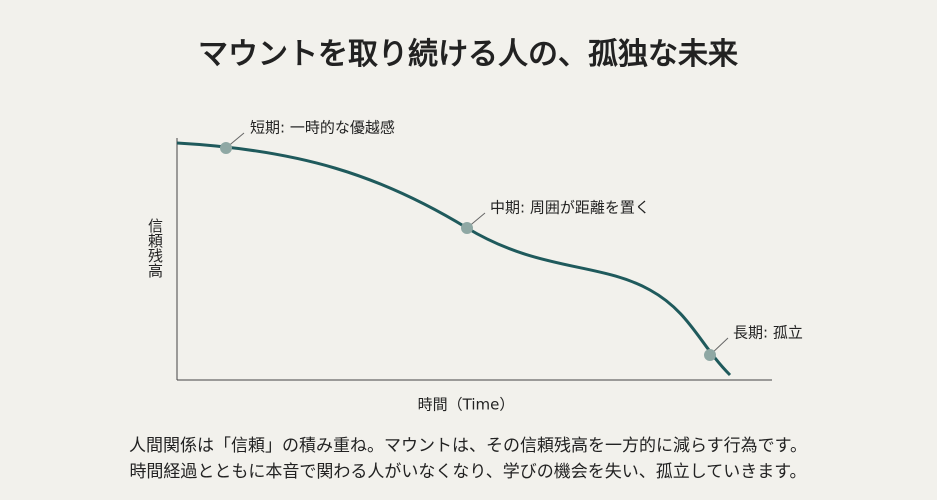  What do you see at coordinates (768, 333) in the screenshot?
I see `annotation: 長期: 孤立` at bounding box center [768, 333].